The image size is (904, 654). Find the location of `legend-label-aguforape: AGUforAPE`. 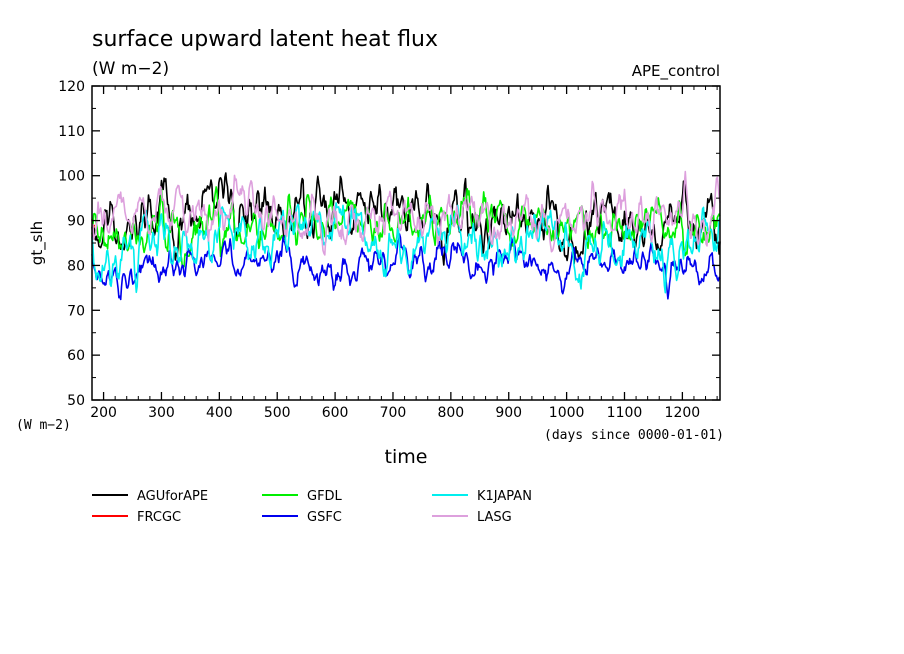

legend-label-aguforape: AGUforAPE is located at coordinates (172, 496).